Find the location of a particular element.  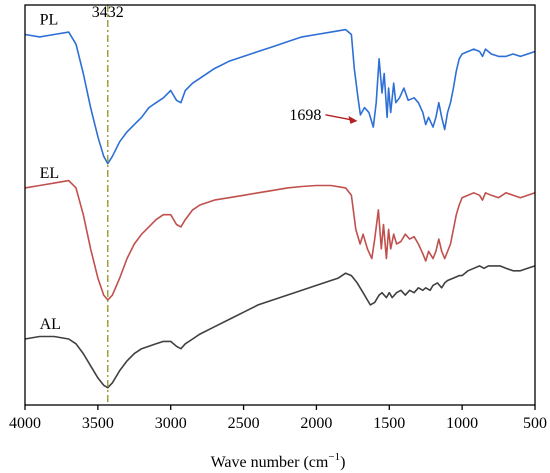

annotations: 1698 is located at coordinates (323, 115).